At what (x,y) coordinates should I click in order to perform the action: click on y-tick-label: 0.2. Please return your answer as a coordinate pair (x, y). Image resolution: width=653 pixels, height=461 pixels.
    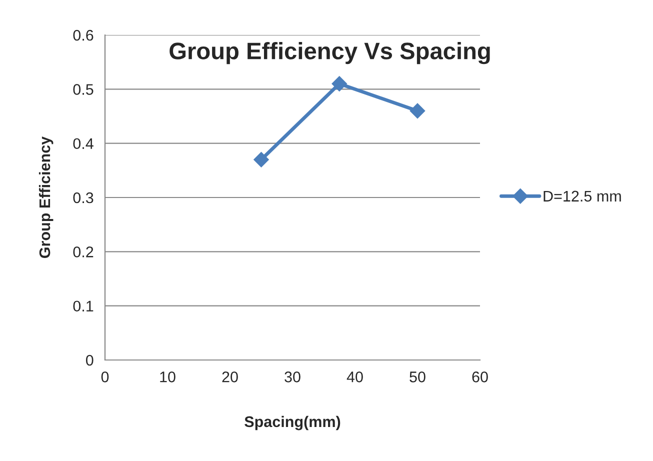
    Looking at the image, I should click on (83, 252).